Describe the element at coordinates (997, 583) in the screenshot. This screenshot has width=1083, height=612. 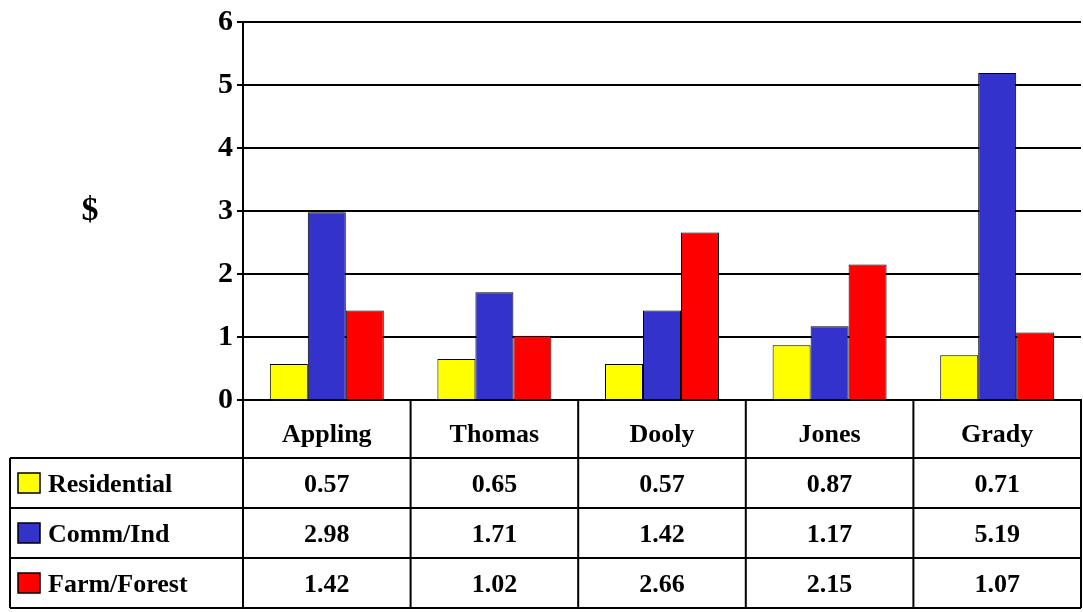
I see `data-label: 1.07` at that location.